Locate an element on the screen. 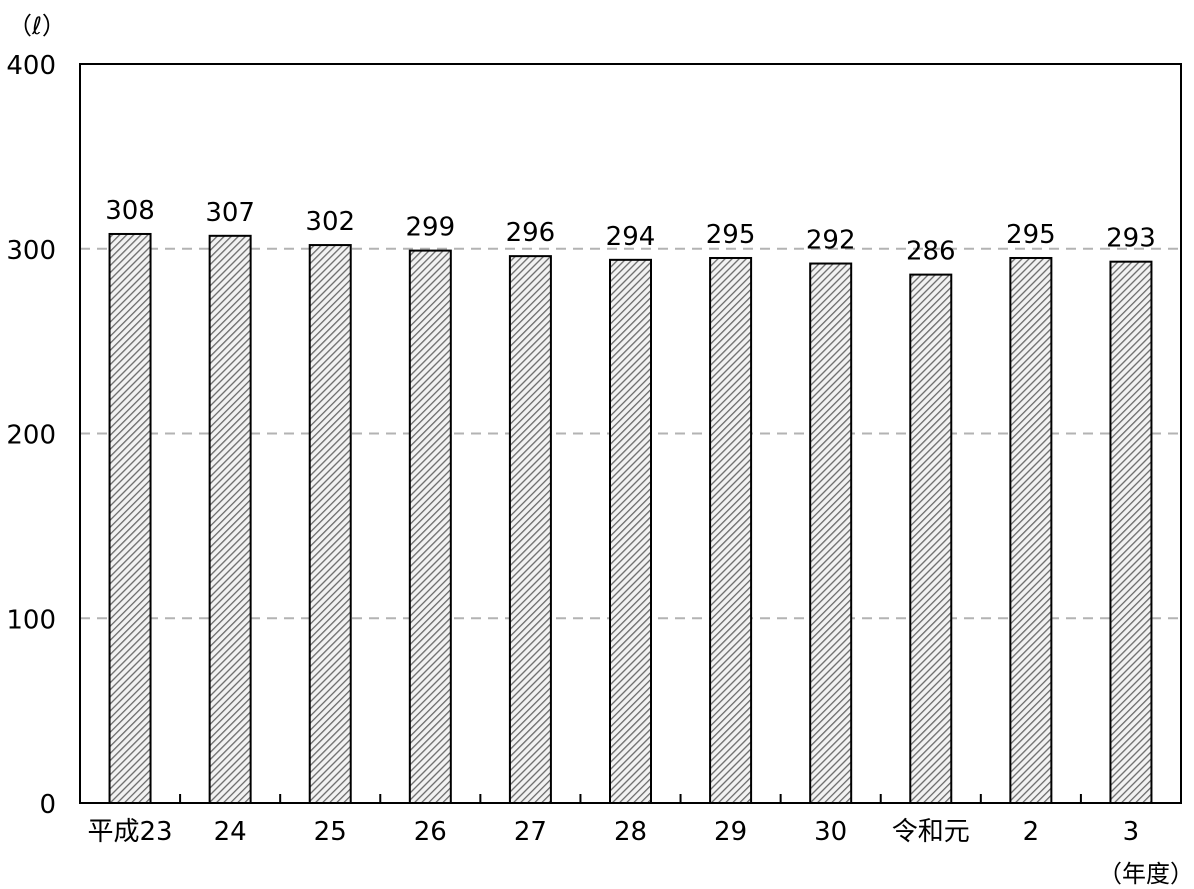 The image size is (1194, 889). data-label-3: 299 is located at coordinates (430, 228).